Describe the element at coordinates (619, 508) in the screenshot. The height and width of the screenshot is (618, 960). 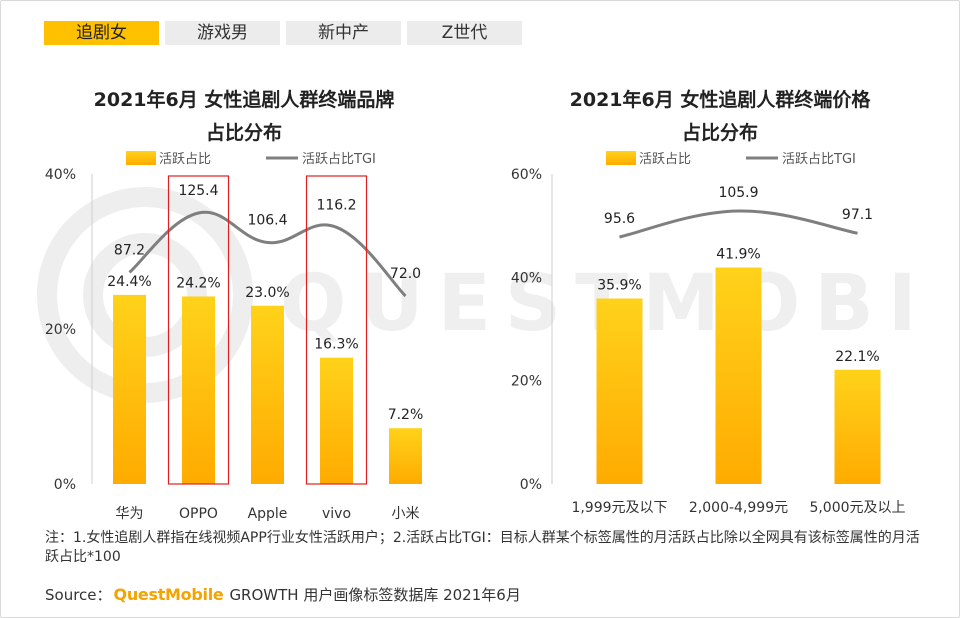
I see `x-category-label: 1,999元及以下` at that location.